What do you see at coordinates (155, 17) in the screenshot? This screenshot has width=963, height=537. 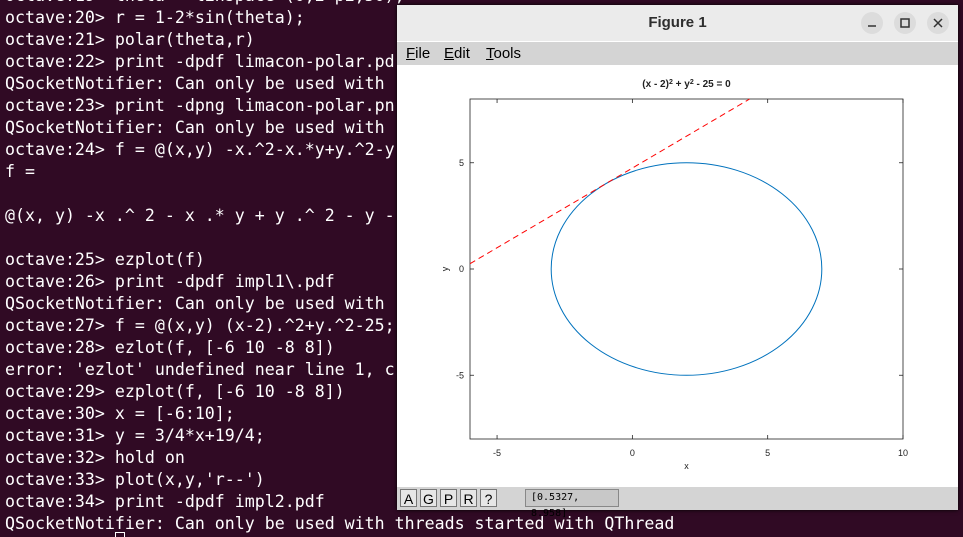 I see `terminal-line: octave:20> r = 1-2*sin(theta);` at bounding box center [155, 17].